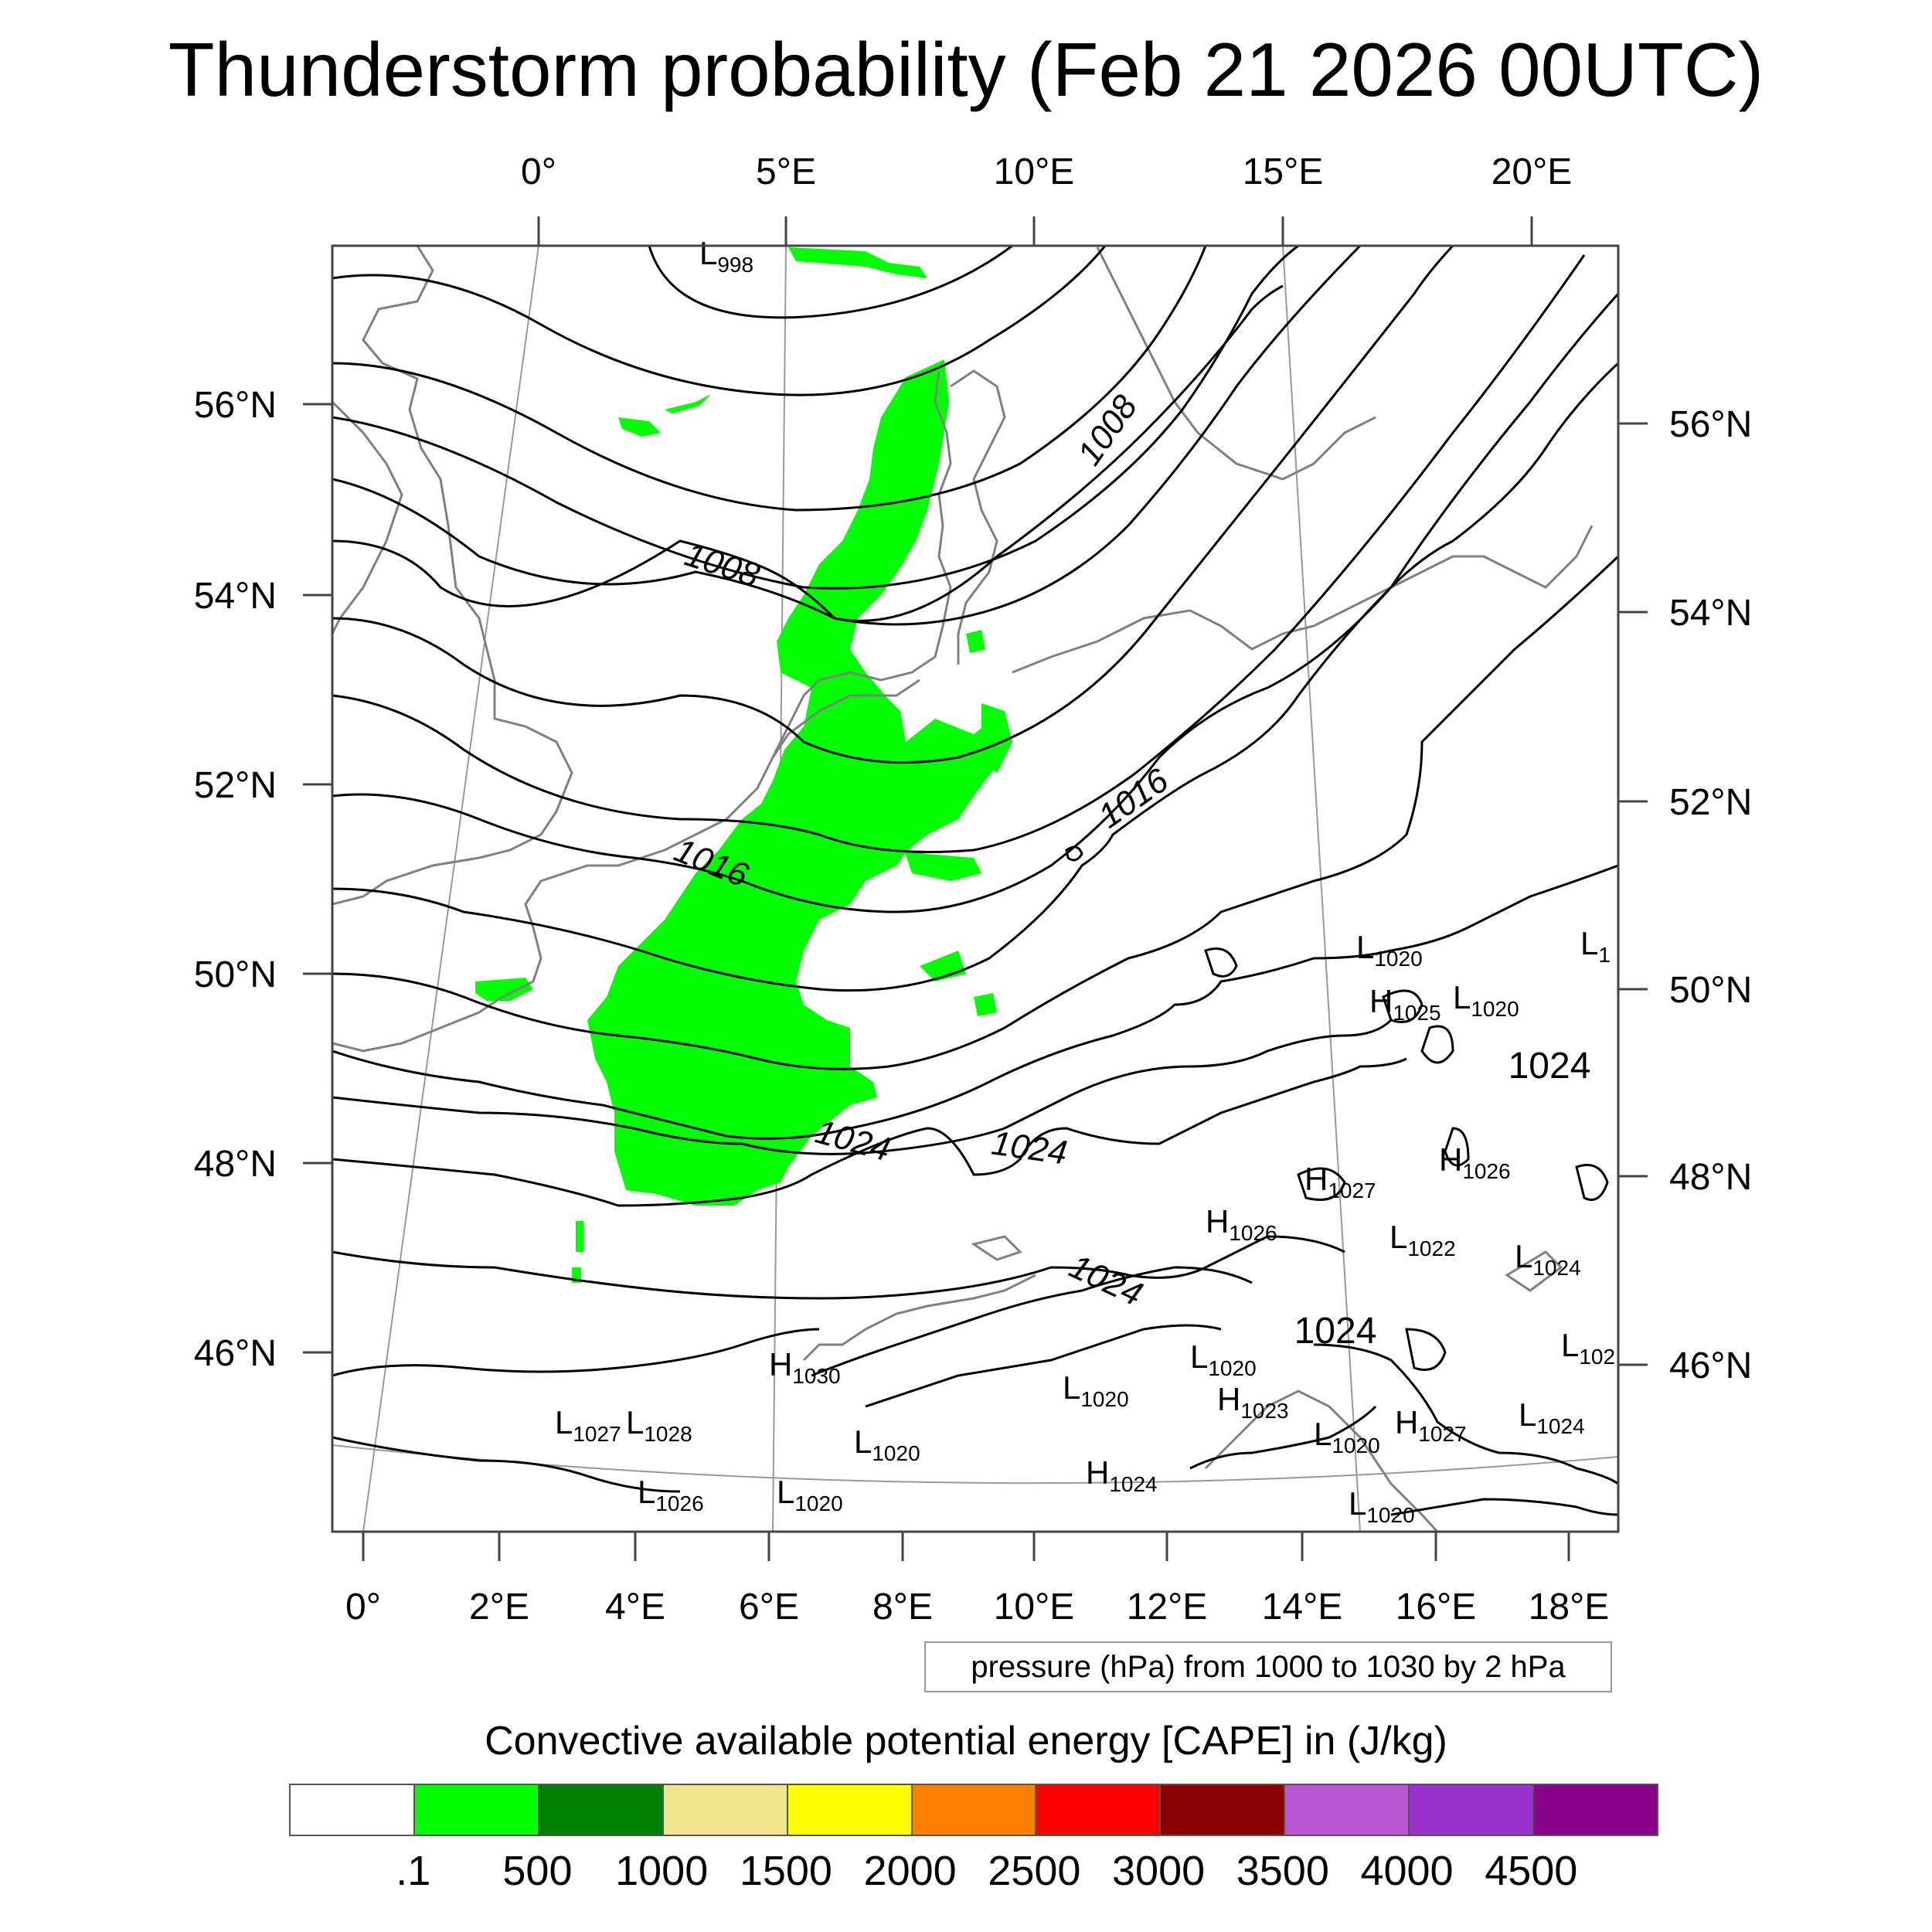  I want to click on colorbar-labels: .1 500 1000 1500 2000 2500 3000 3500 4000 4500, so click(966, 1874).